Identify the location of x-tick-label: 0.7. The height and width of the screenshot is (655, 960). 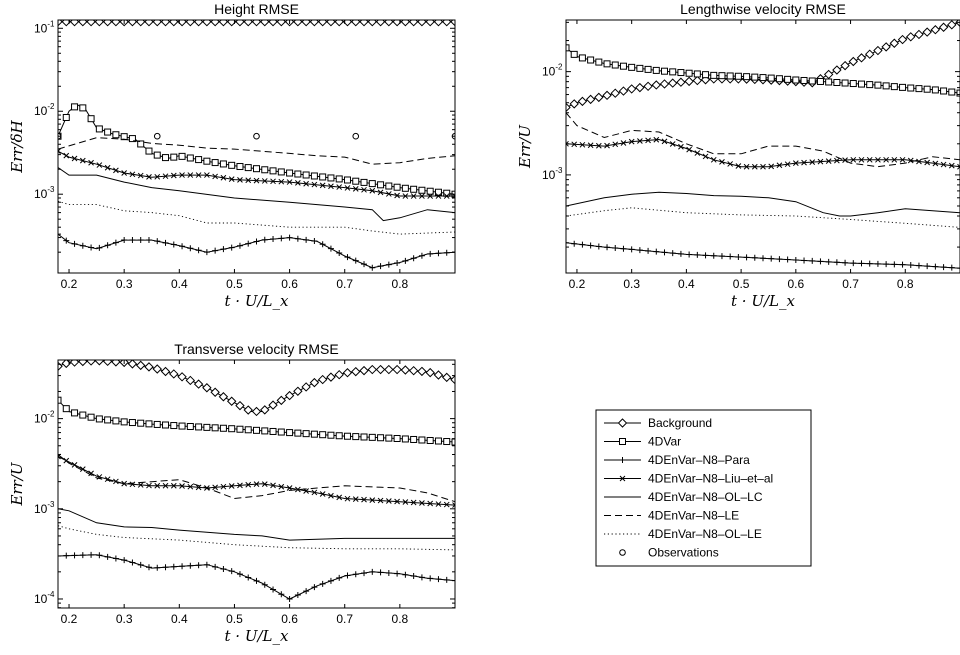
(344, 284).